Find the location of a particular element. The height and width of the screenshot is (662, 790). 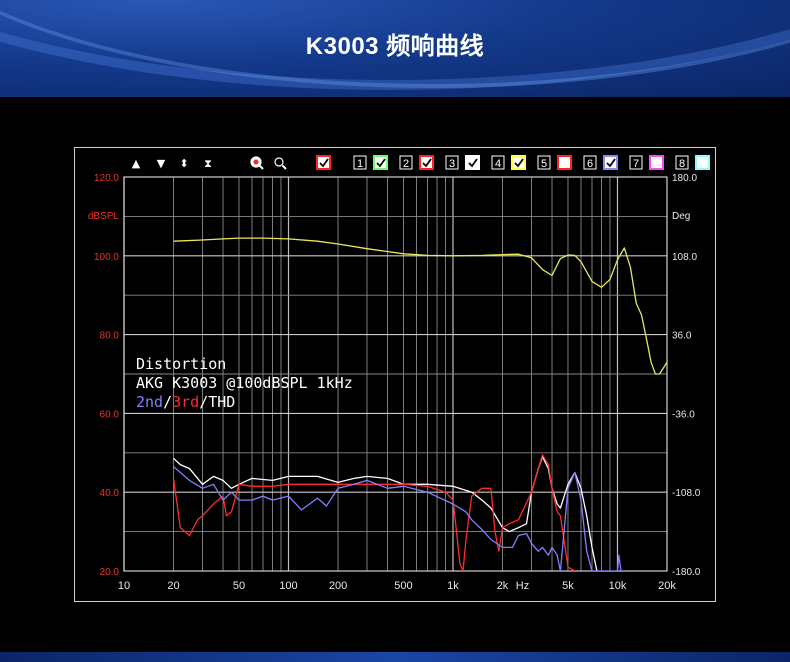

scroll-up-icon: ▲ is located at coordinates (136, 163).